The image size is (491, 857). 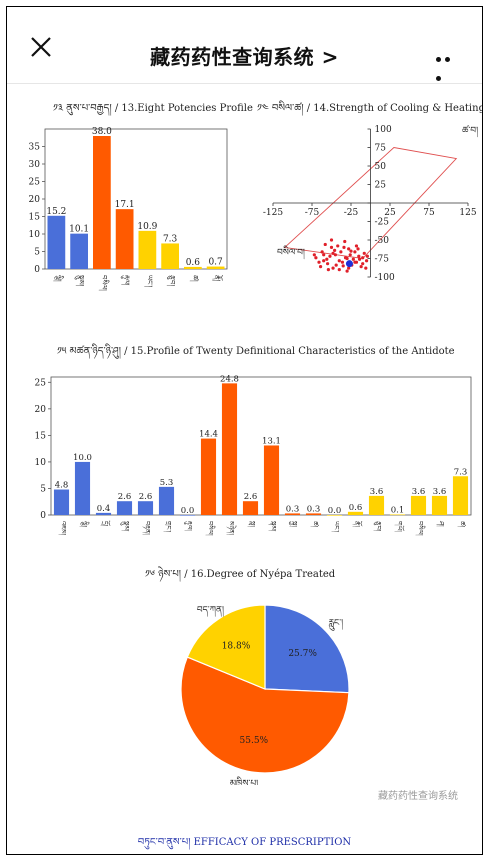 I want to click on bar-value-label: 5.3, so click(x=167, y=483).